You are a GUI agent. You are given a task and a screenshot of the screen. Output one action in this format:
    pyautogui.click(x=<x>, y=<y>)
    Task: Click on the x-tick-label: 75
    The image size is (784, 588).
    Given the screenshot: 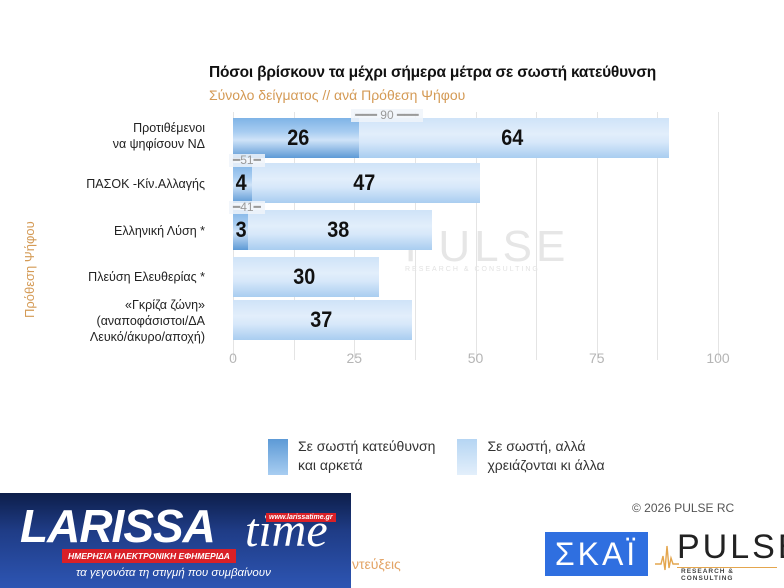 What is the action you would take?
    pyautogui.click(x=596, y=358)
    